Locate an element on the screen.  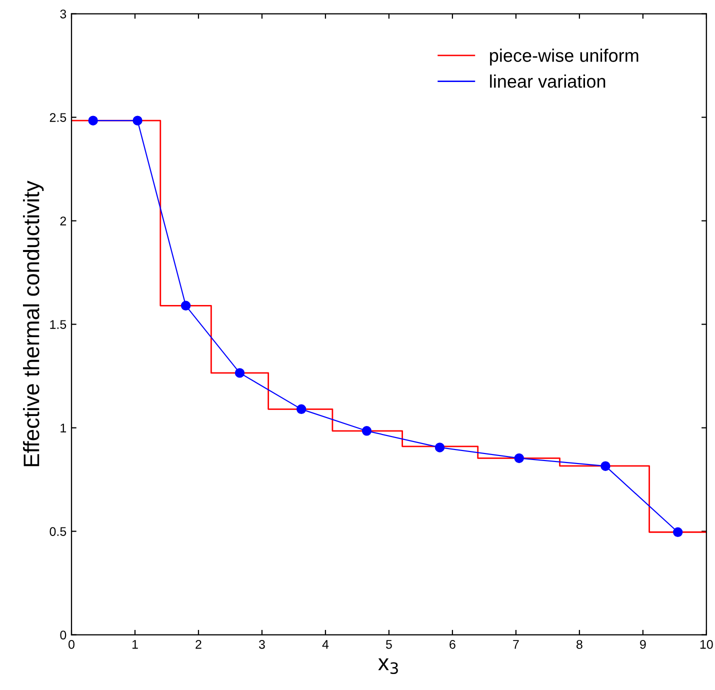
y-tick-label: 3 is located at coordinates (63, 14).